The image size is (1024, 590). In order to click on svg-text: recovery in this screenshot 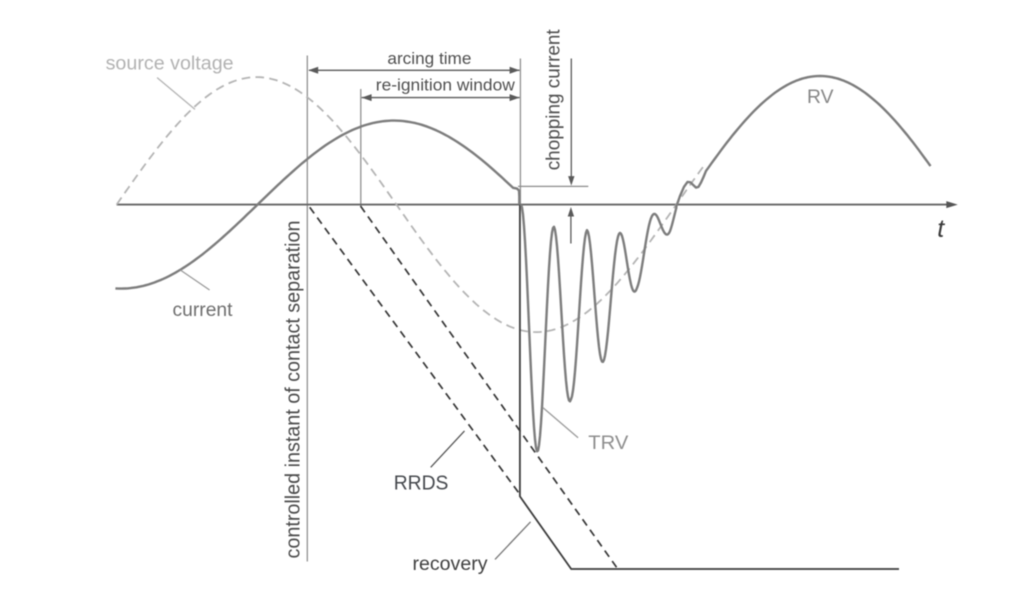, I will do `click(451, 564)`.